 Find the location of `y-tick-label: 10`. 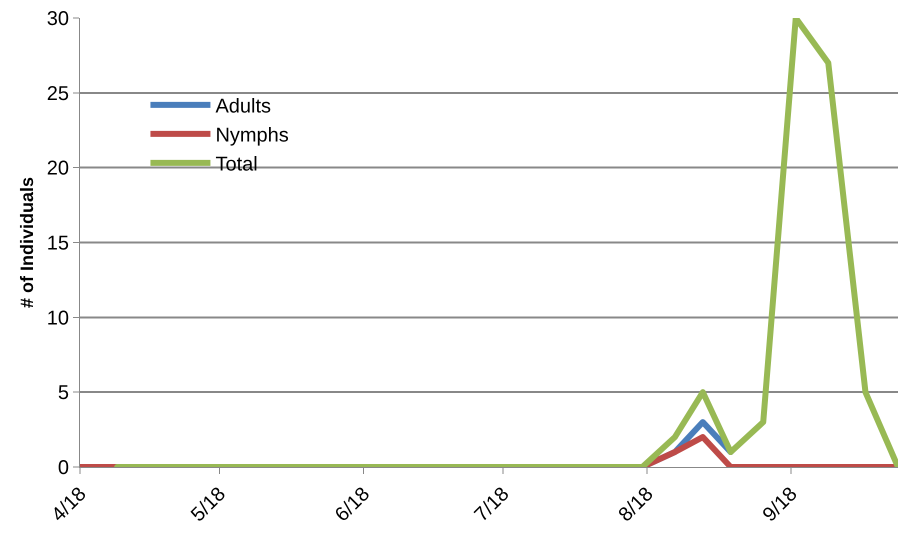

y-tick-label: 10 is located at coordinates (57, 318).